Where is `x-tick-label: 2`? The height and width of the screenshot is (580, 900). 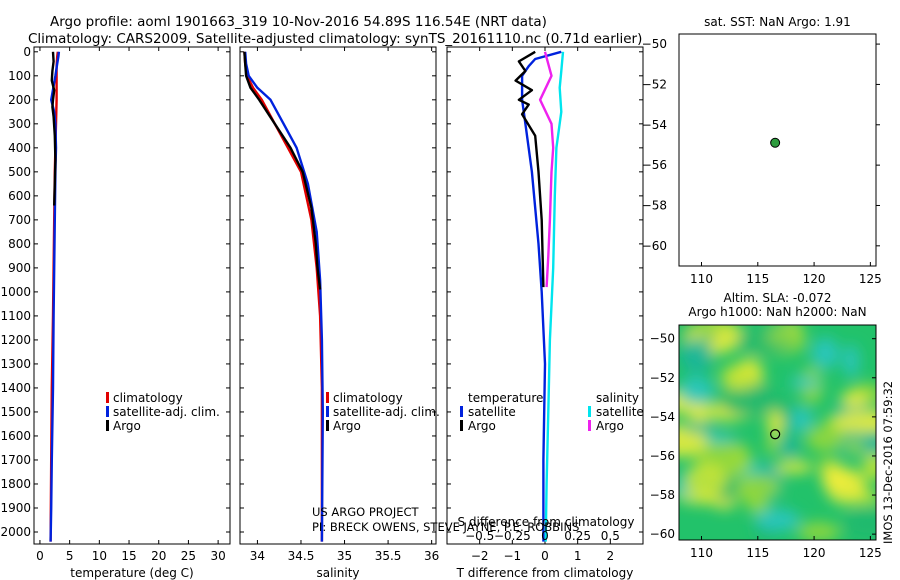 x-tick-label: 2 is located at coordinates (611, 556).